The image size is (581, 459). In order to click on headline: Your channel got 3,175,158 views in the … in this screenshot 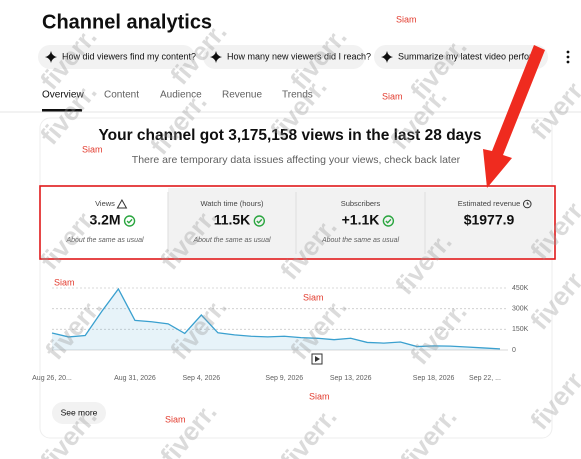, I will do `click(289, 135)`.